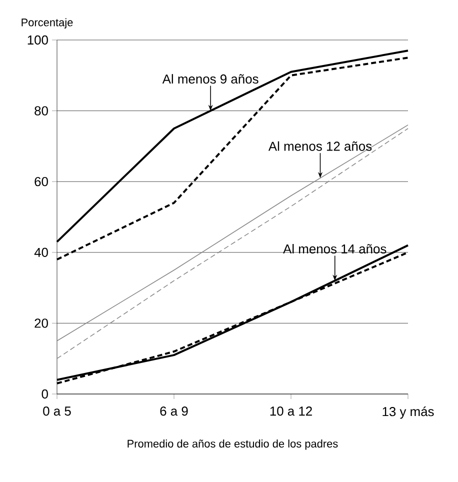 The height and width of the screenshot is (482, 458). What do you see at coordinates (233, 445) in the screenshot?
I see `x-axis-title: Promedio de años de estudio de los padres` at bounding box center [233, 445].